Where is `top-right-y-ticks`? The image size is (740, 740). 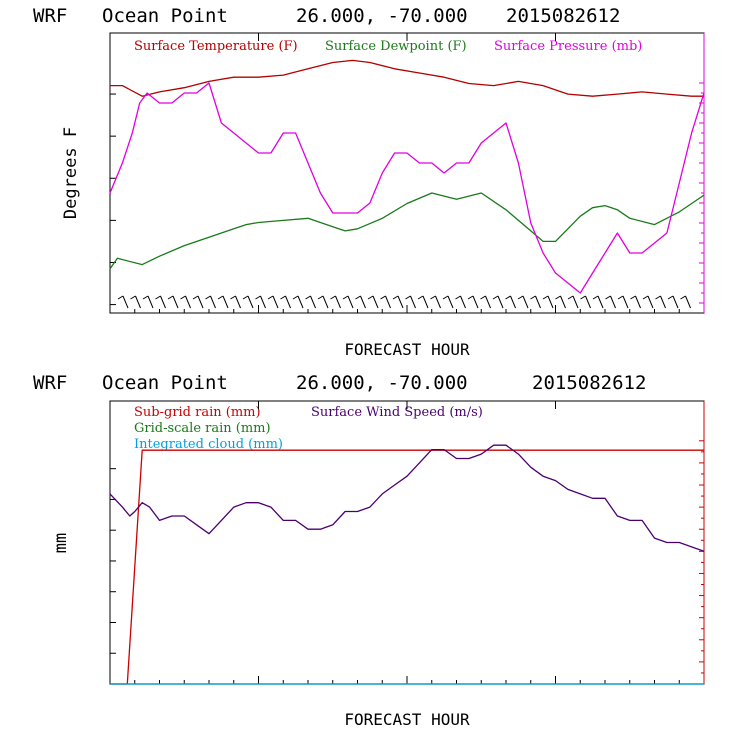
top-right-y-ticks is located at coordinates (701, 193).